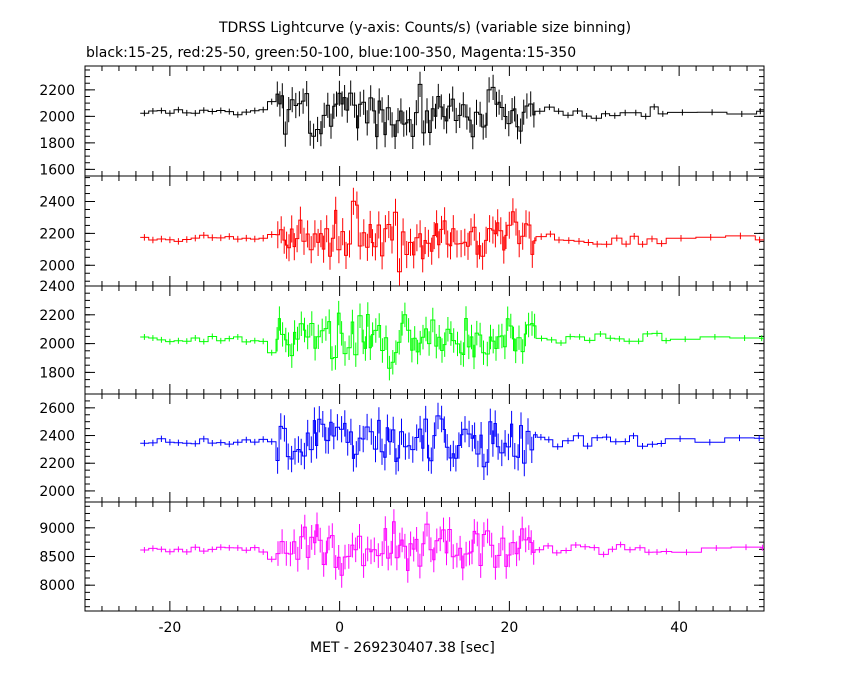  Describe the element at coordinates (679, 628) in the screenshot. I see `x-tick-label: 40` at that location.